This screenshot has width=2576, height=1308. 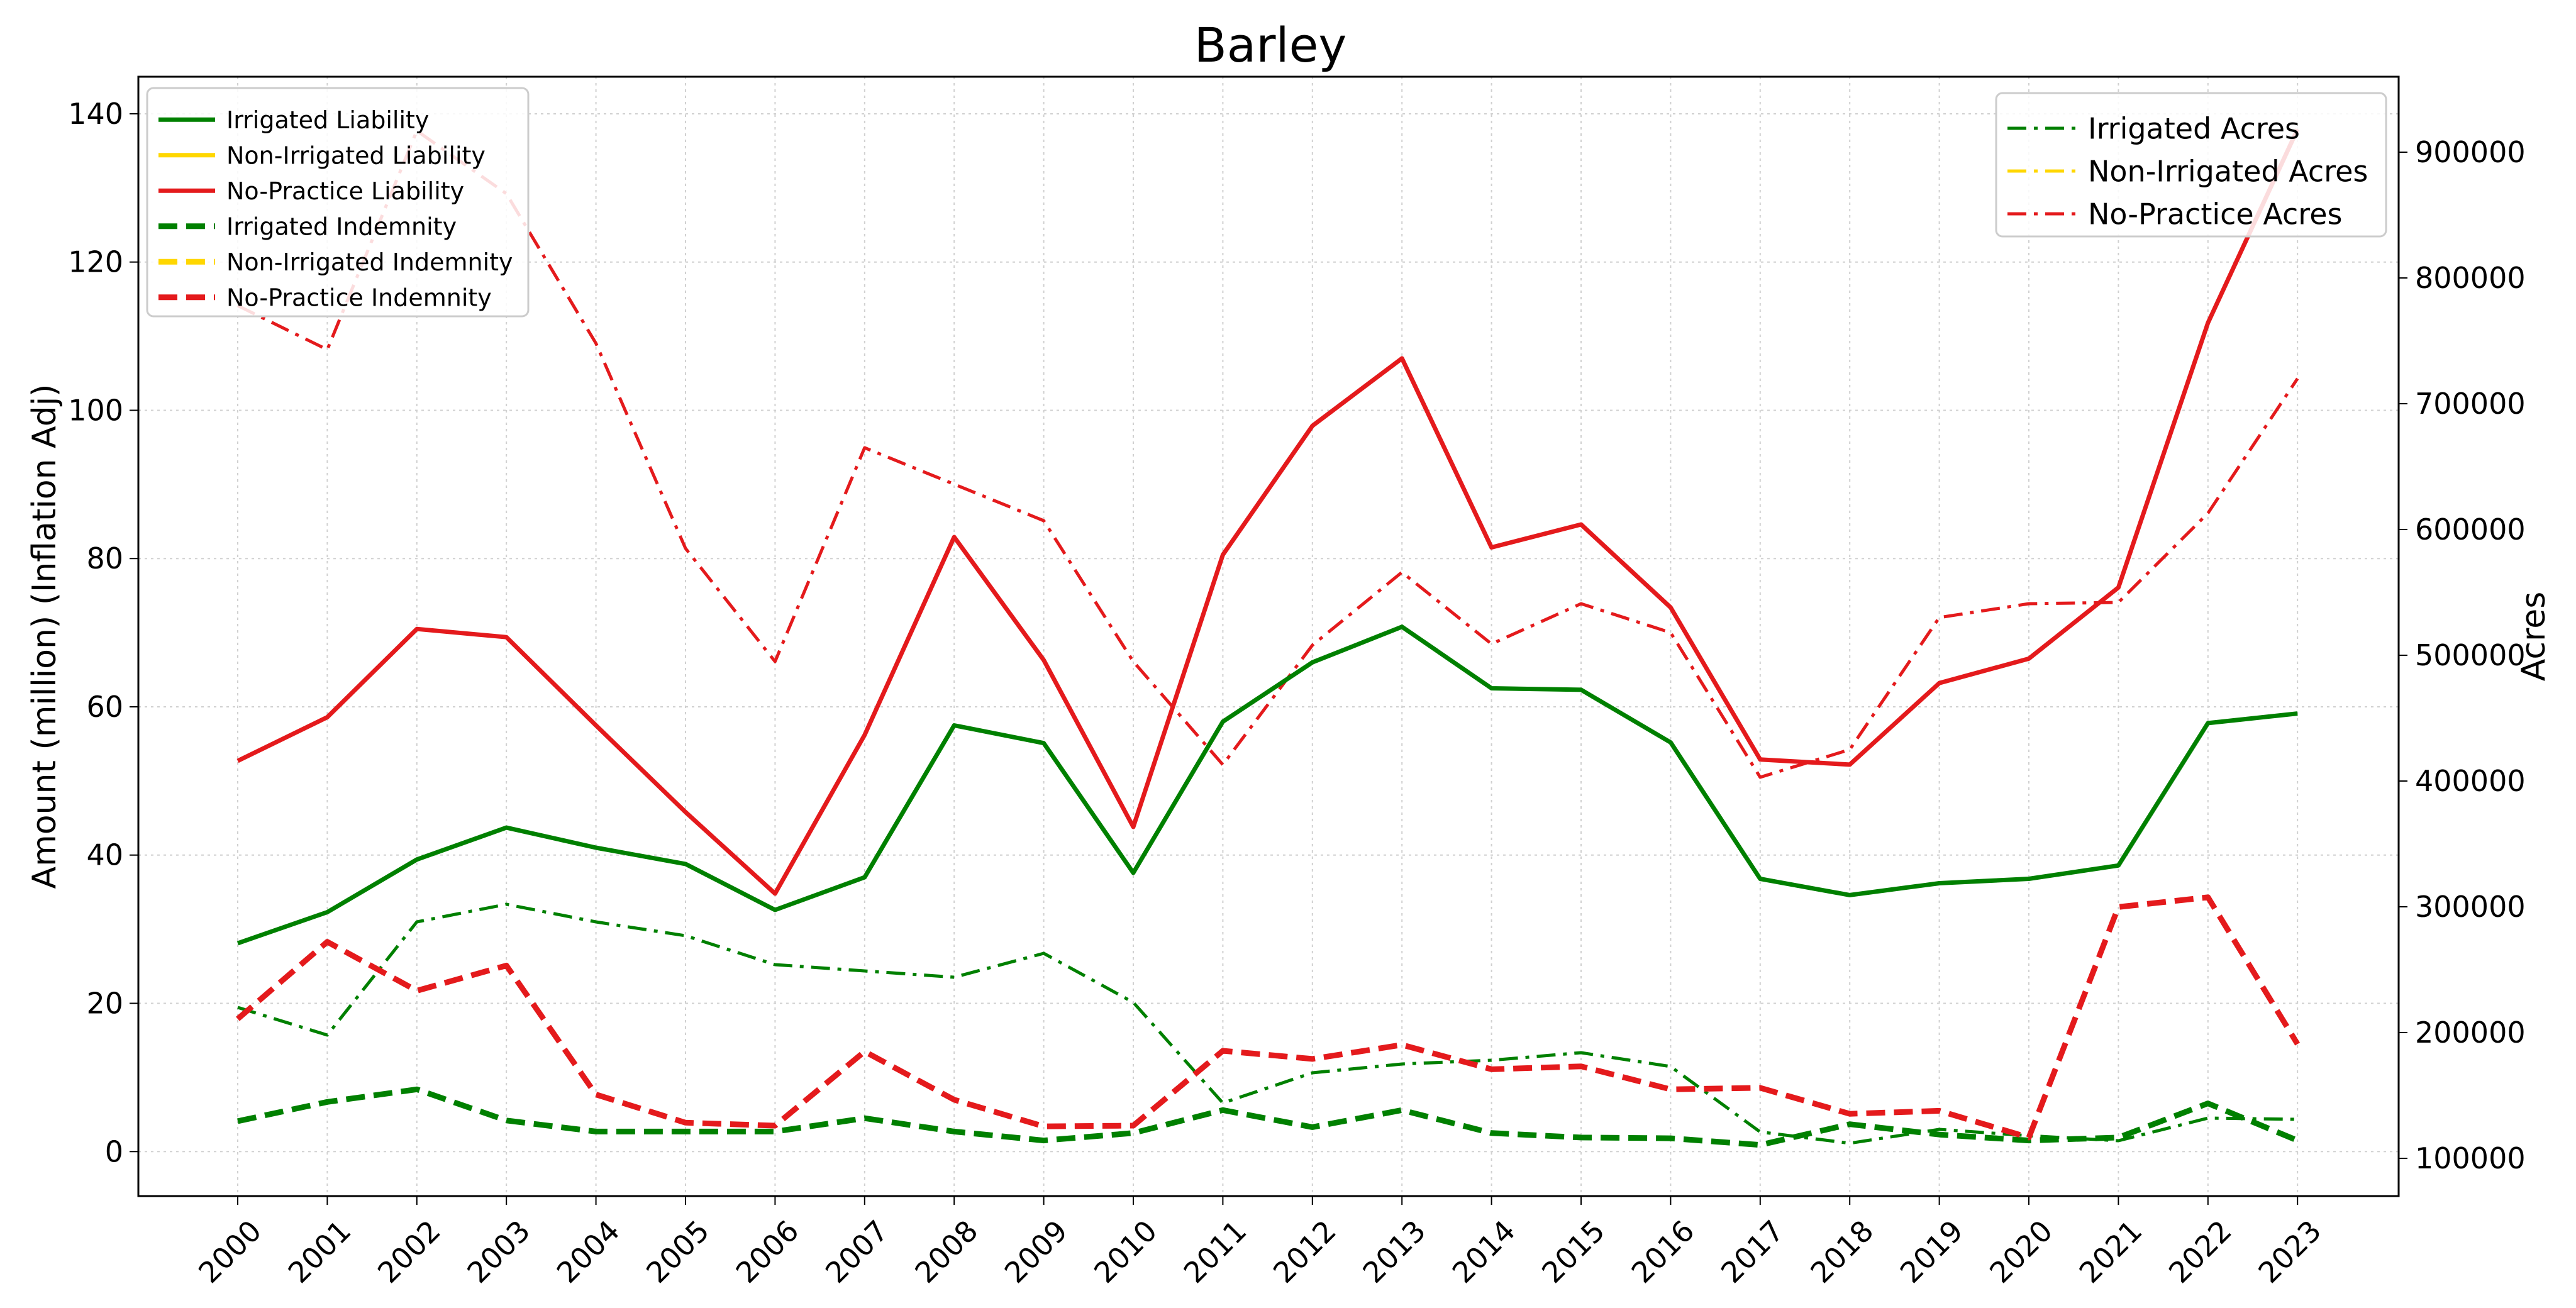 What do you see at coordinates (2470, 907) in the screenshot?
I see `y2-tick-label: 300000` at bounding box center [2470, 907].